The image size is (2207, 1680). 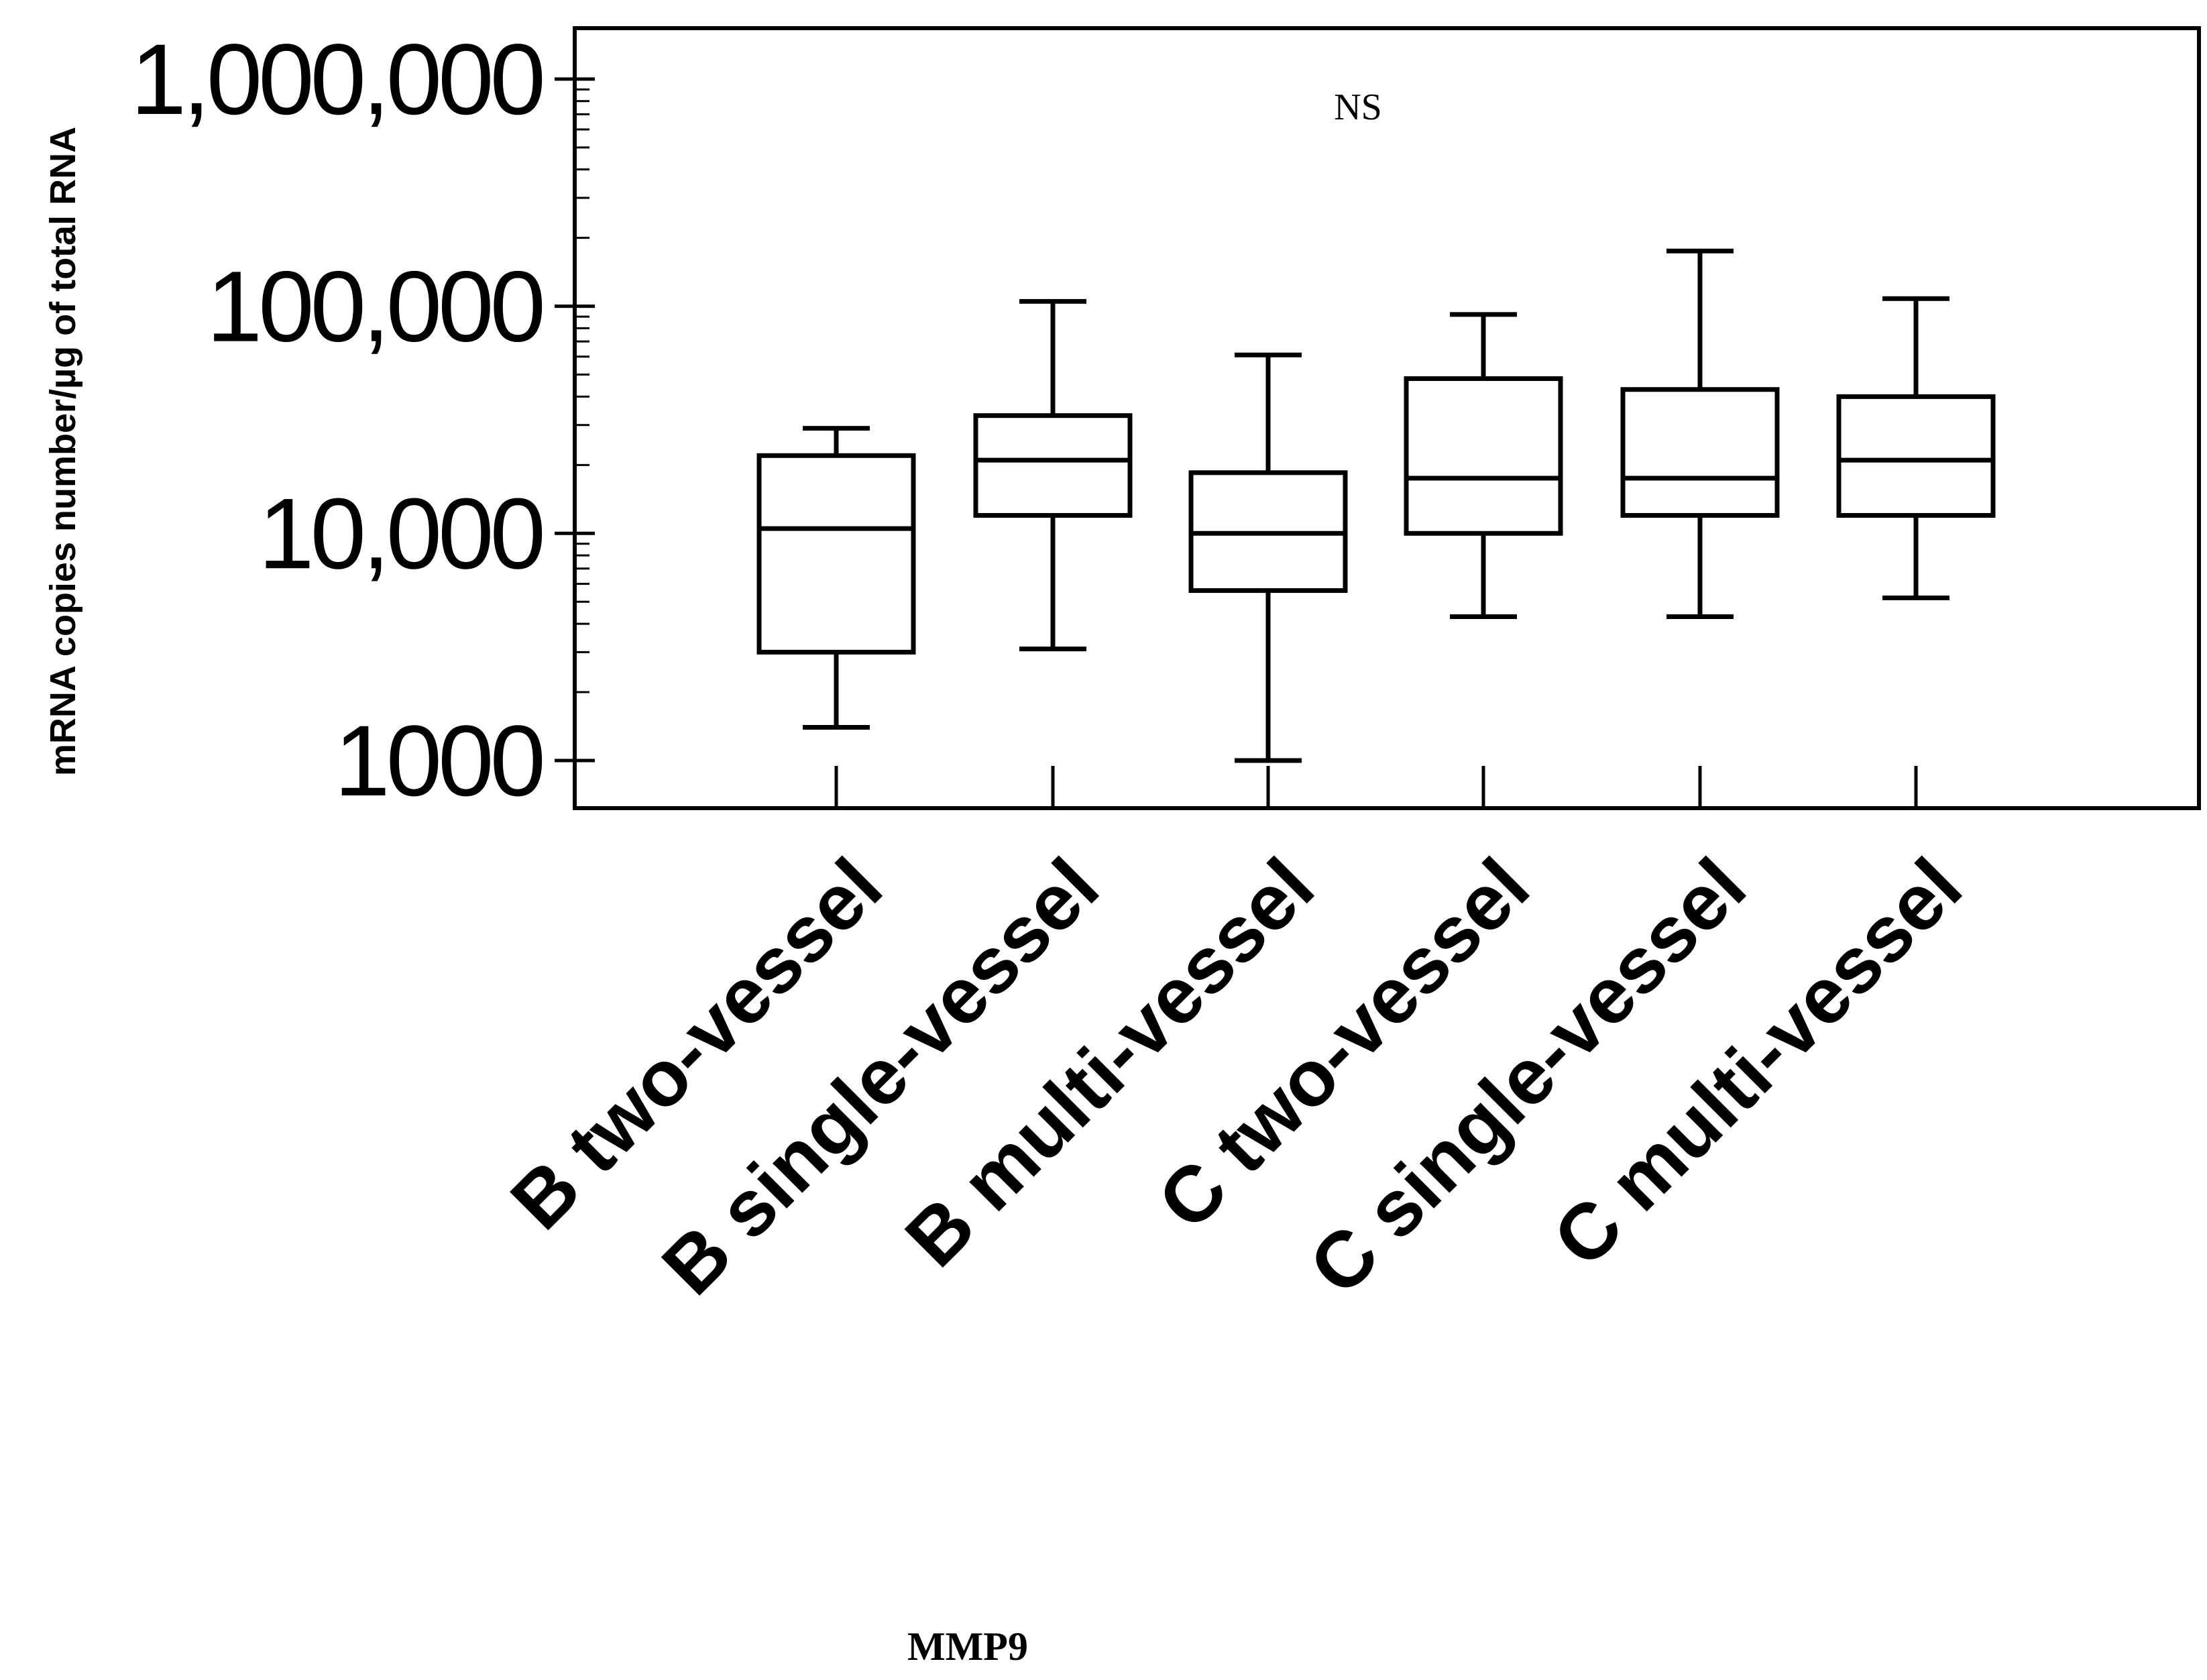 What do you see at coordinates (1358, 107) in the screenshot?
I see `ns-annotation: NS` at bounding box center [1358, 107].